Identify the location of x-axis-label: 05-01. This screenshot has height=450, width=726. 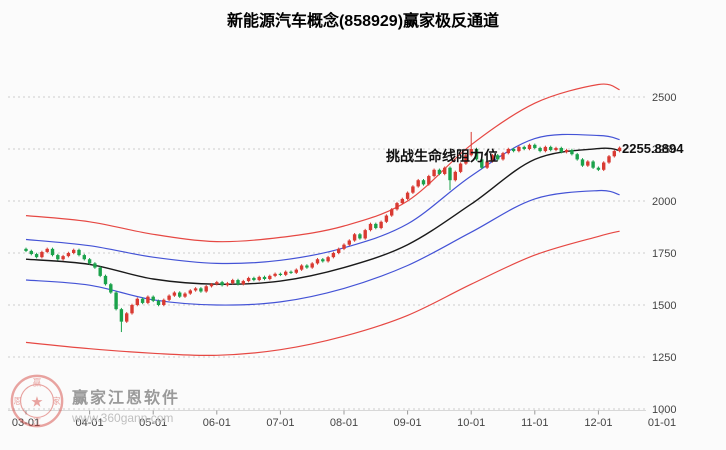
(153, 423).